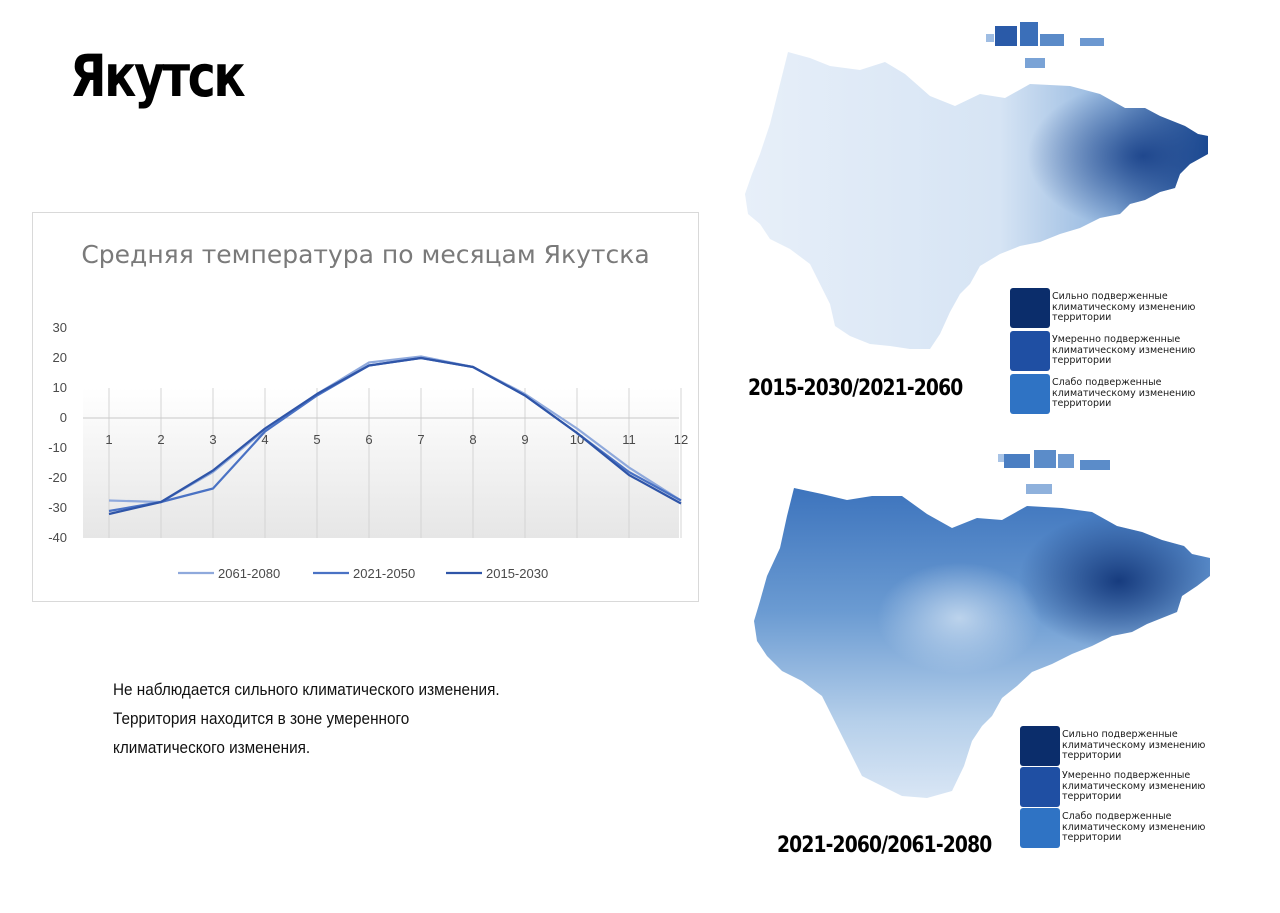 Image resolution: width=1280 pixels, height=913 pixels. What do you see at coordinates (249, 573) in the screenshot?
I see `legend-label: 2061-2080` at bounding box center [249, 573].